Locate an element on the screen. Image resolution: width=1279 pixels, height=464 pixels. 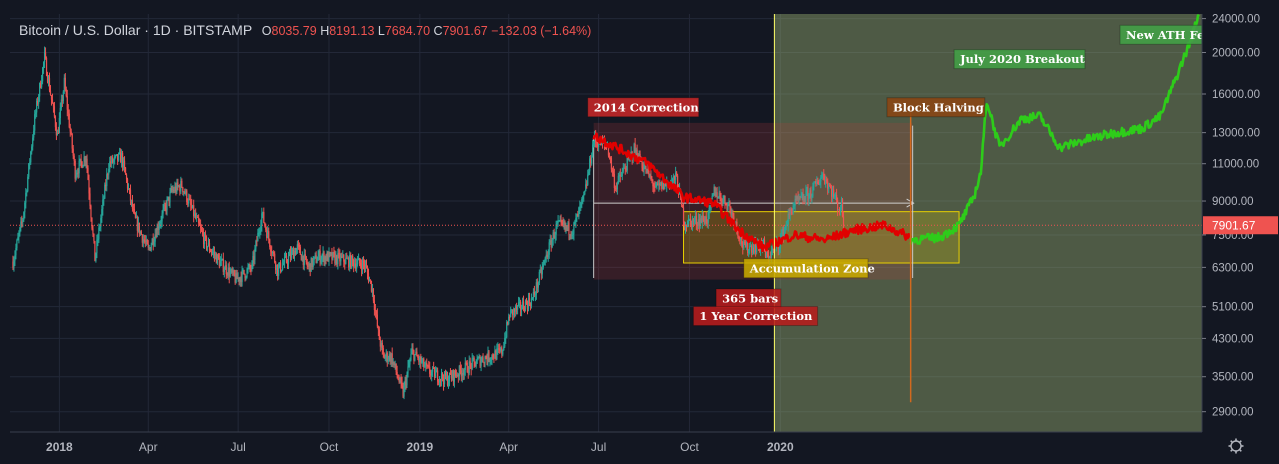
interval-label: 1D is located at coordinates (161, 30).